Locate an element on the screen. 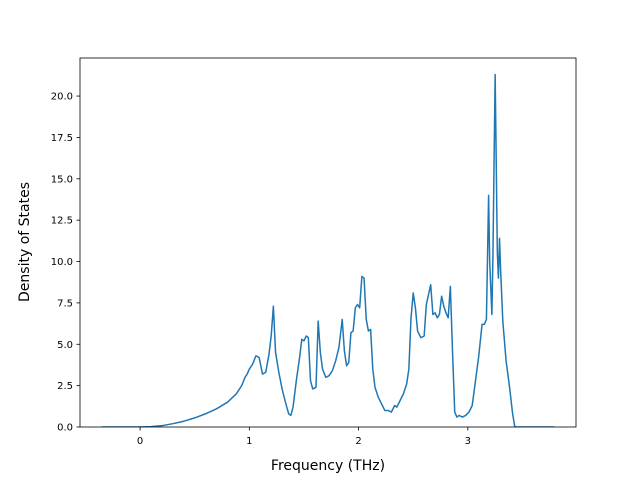 This screenshot has width=640, height=480. y-tick-label: 2.5 is located at coordinates (65, 386).